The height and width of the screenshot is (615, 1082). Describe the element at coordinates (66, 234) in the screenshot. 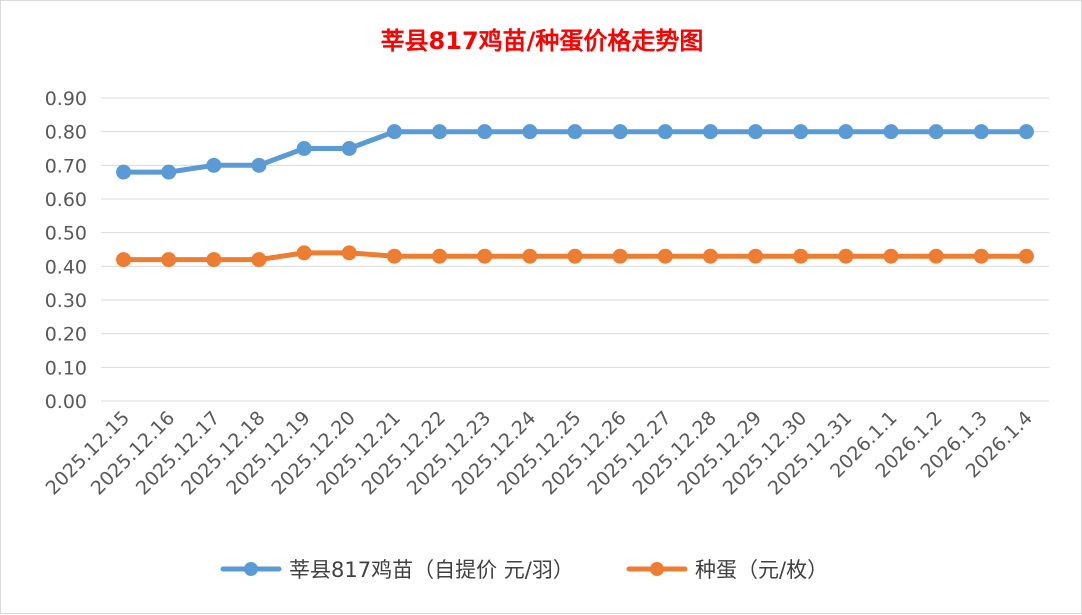

I see `y-tick-label: 0.50` at that location.